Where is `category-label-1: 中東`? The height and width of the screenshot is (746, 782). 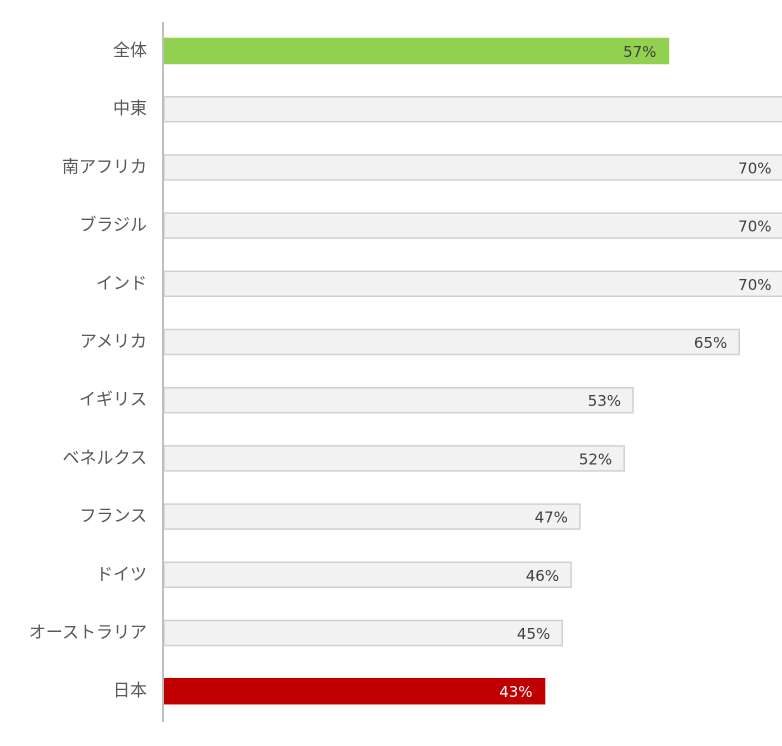 category-label-1: 中東 is located at coordinates (130, 109).